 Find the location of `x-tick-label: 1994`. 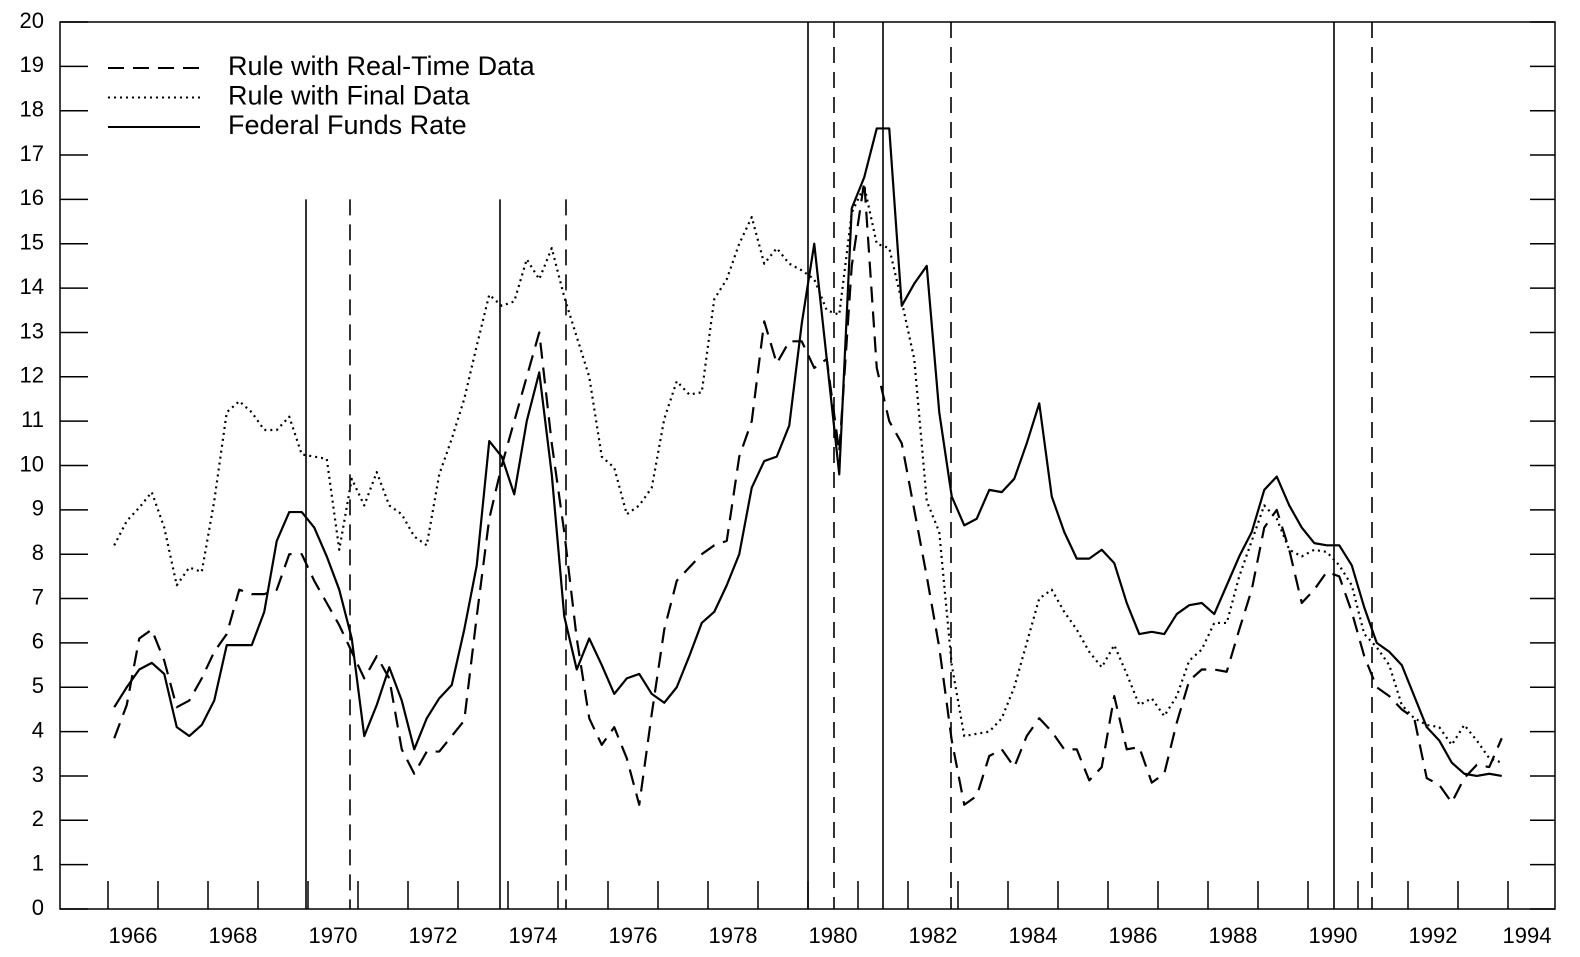

x-tick-label: 1994 is located at coordinates (1527, 935).